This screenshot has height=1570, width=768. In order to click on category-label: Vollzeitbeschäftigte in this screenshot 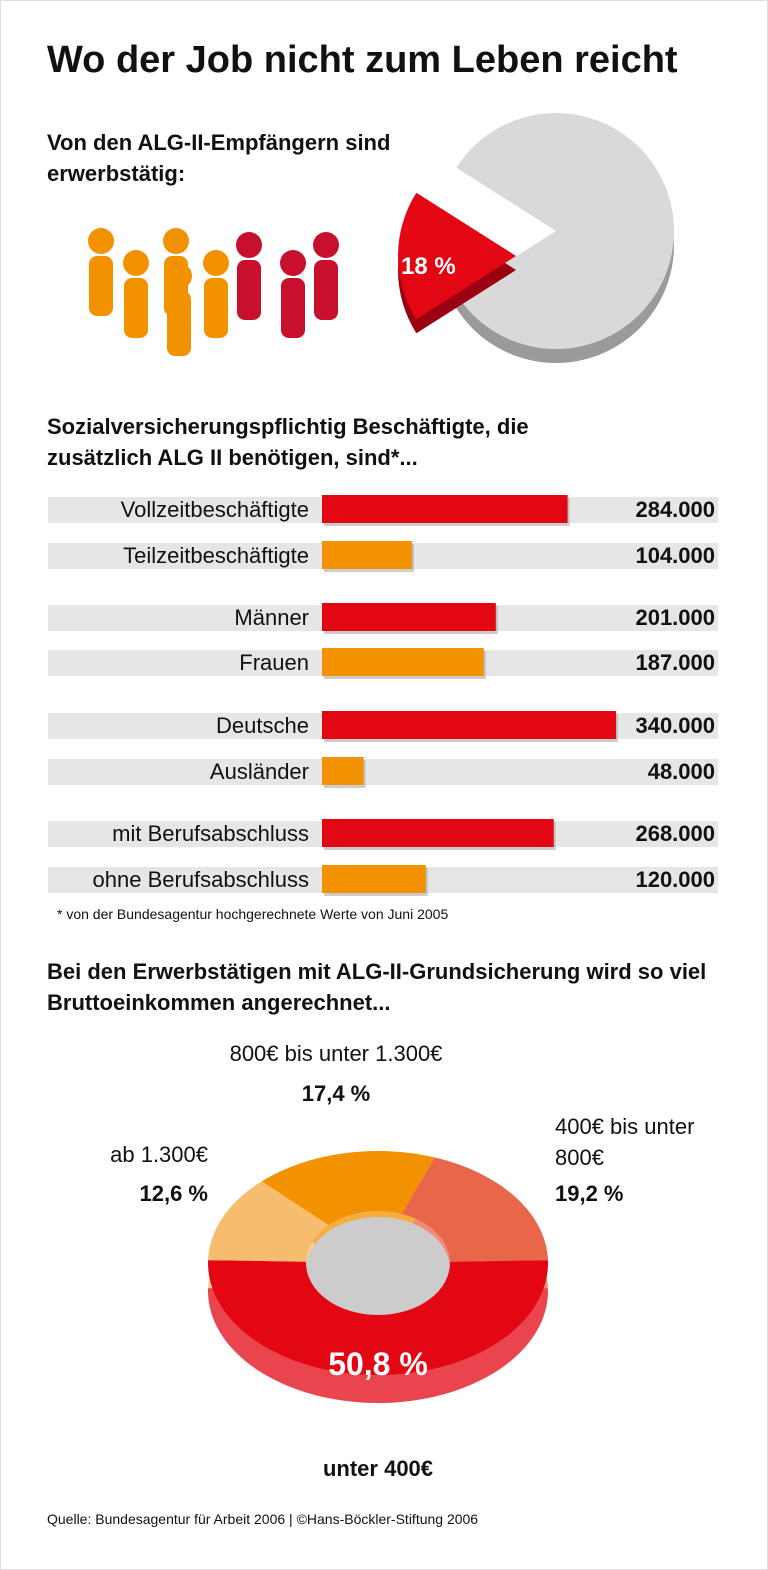, I will do `click(214, 509)`.